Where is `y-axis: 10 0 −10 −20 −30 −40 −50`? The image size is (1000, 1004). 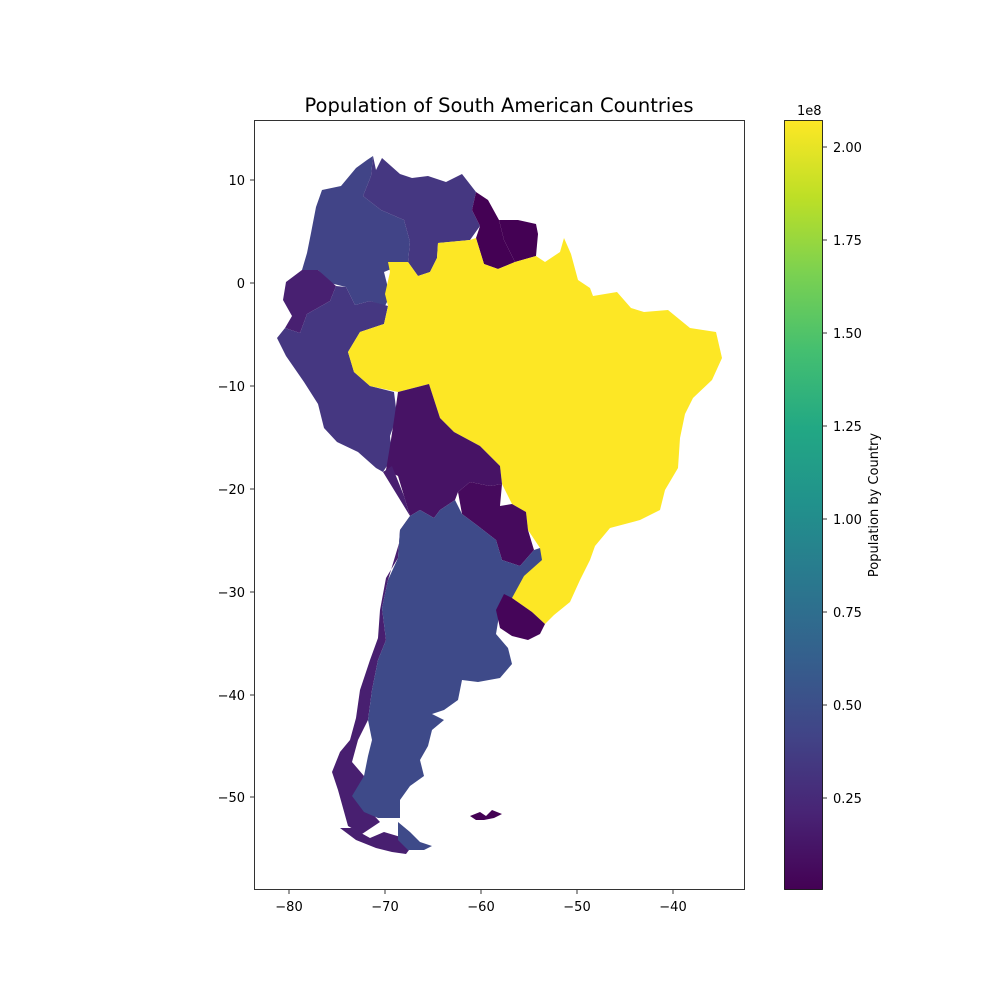 y-axis: 10 0 −10 −20 −30 −40 −50 is located at coordinates (236, 490).